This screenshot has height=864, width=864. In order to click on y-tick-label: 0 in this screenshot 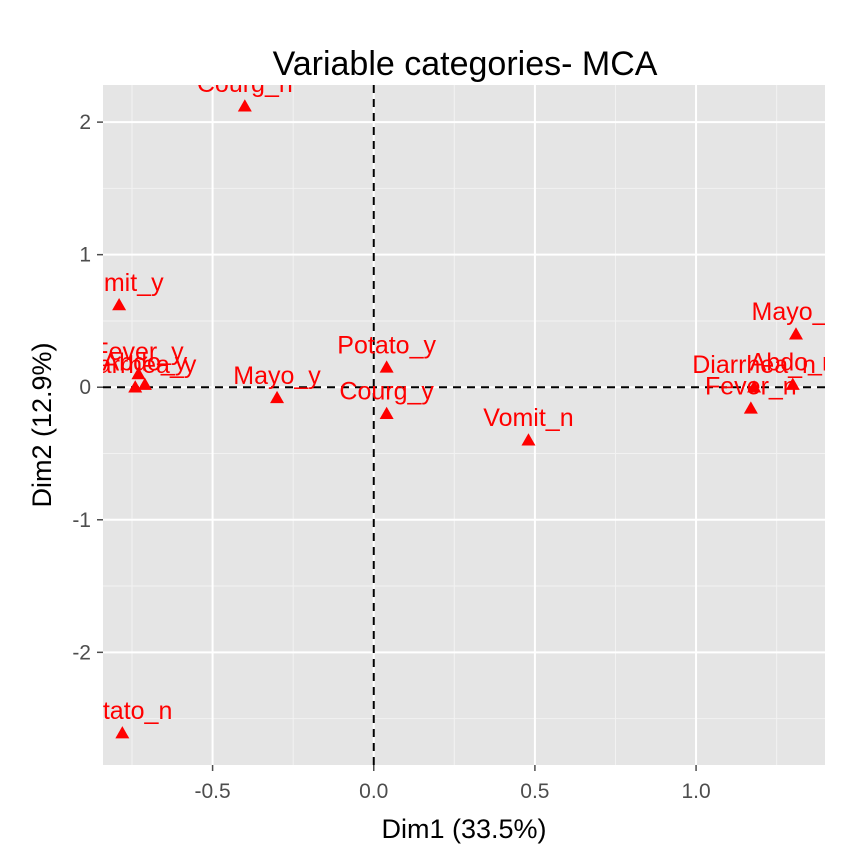, I will do `click(85, 387)`.